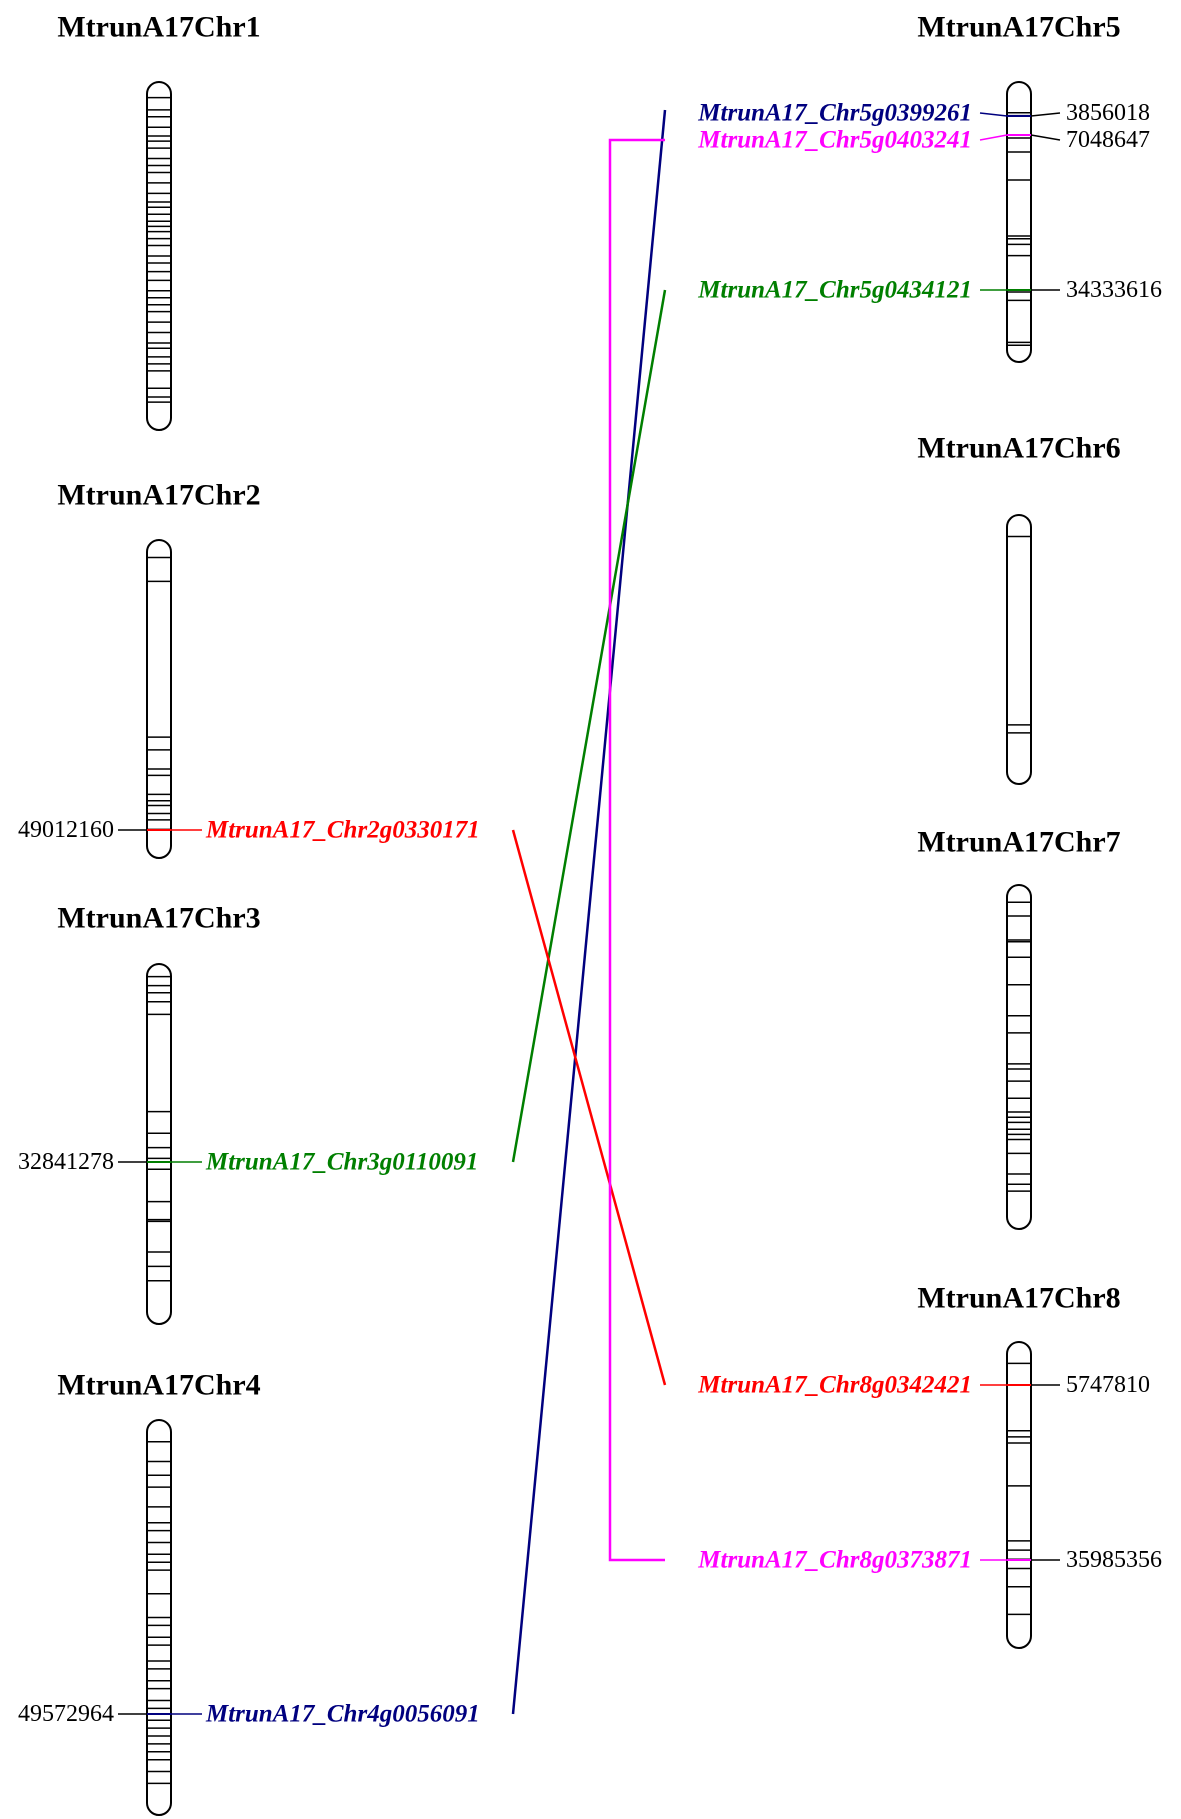 The height and width of the screenshot is (1819, 1181). I want to click on chromosome-chr1: MtrunA17Chr1, so click(159, 221).